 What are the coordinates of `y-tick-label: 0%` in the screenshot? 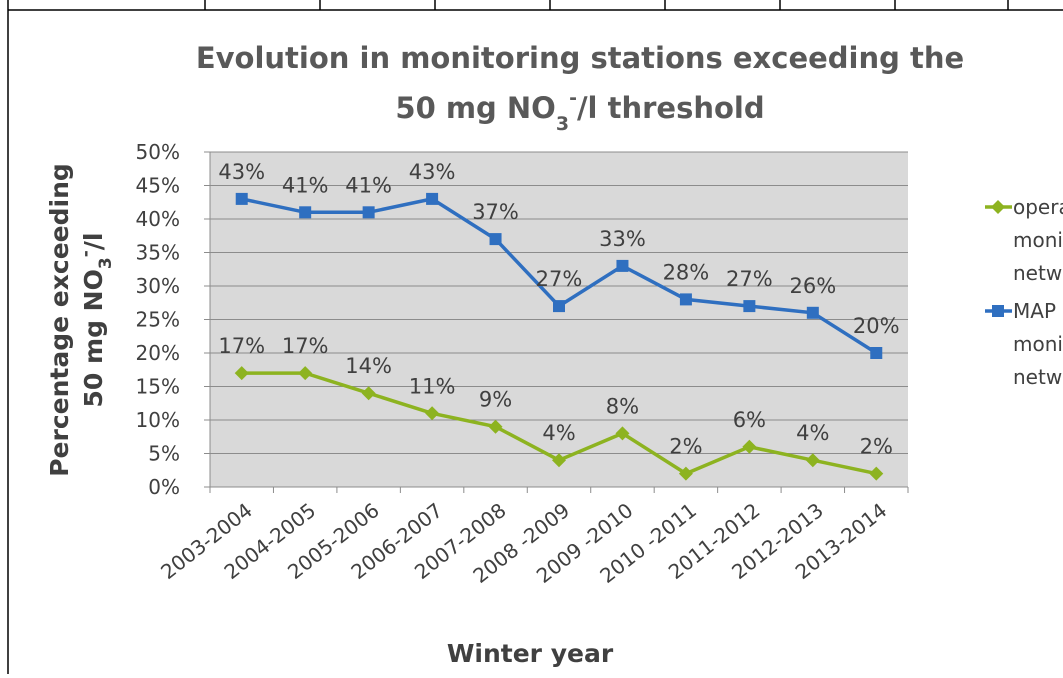 It's located at (164, 487).